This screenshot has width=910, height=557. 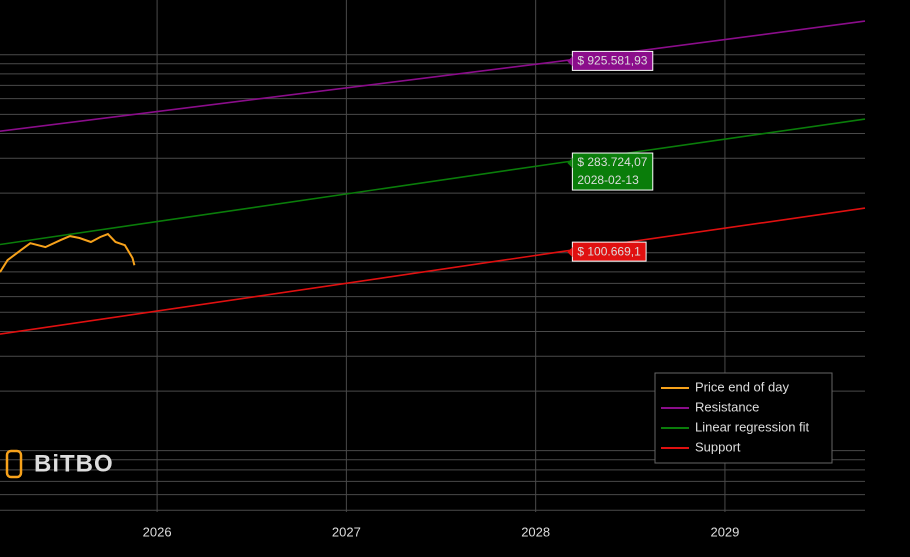 What do you see at coordinates (752, 426) in the screenshot?
I see `legend-label: Linear regression fit` at bounding box center [752, 426].